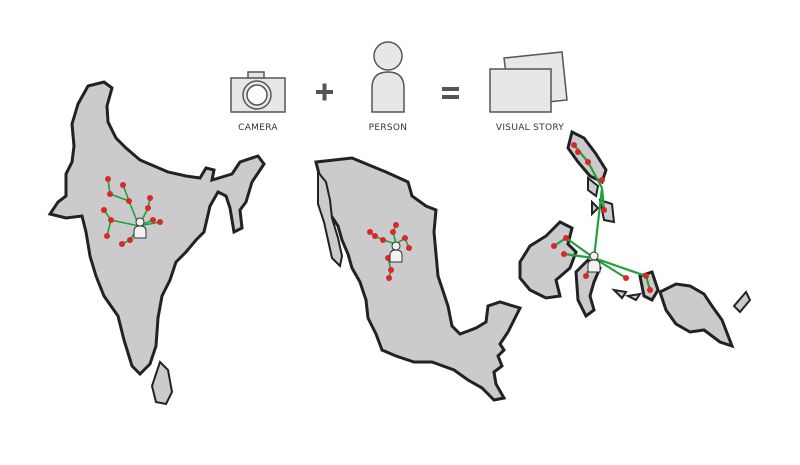 This screenshot has width=800, height=465. I want to click on visual-story-label: VISUAL STORY, so click(530, 128).